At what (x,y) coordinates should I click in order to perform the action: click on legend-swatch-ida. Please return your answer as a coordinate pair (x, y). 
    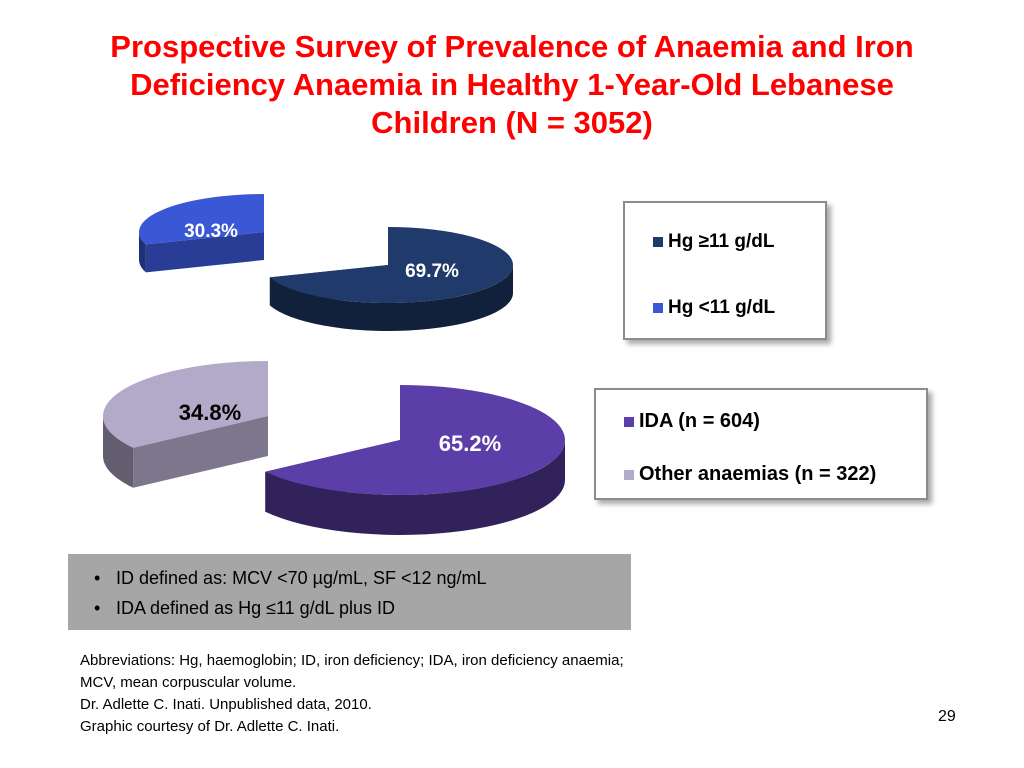
    Looking at the image, I should click on (629, 421).